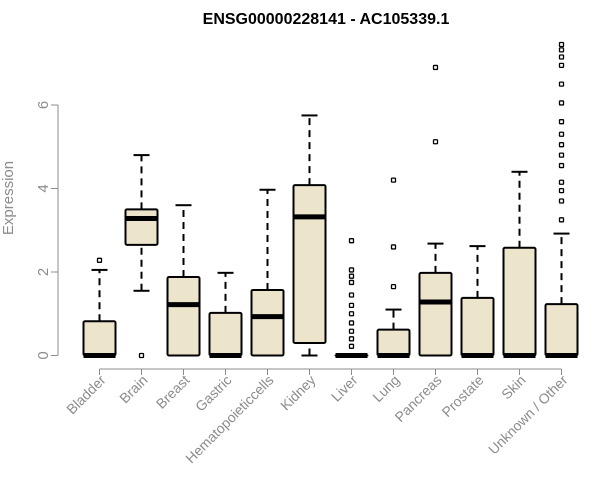 The image size is (600, 500). What do you see at coordinates (417, 398) in the screenshot?
I see `x-tick-label: Pancreas` at bounding box center [417, 398].